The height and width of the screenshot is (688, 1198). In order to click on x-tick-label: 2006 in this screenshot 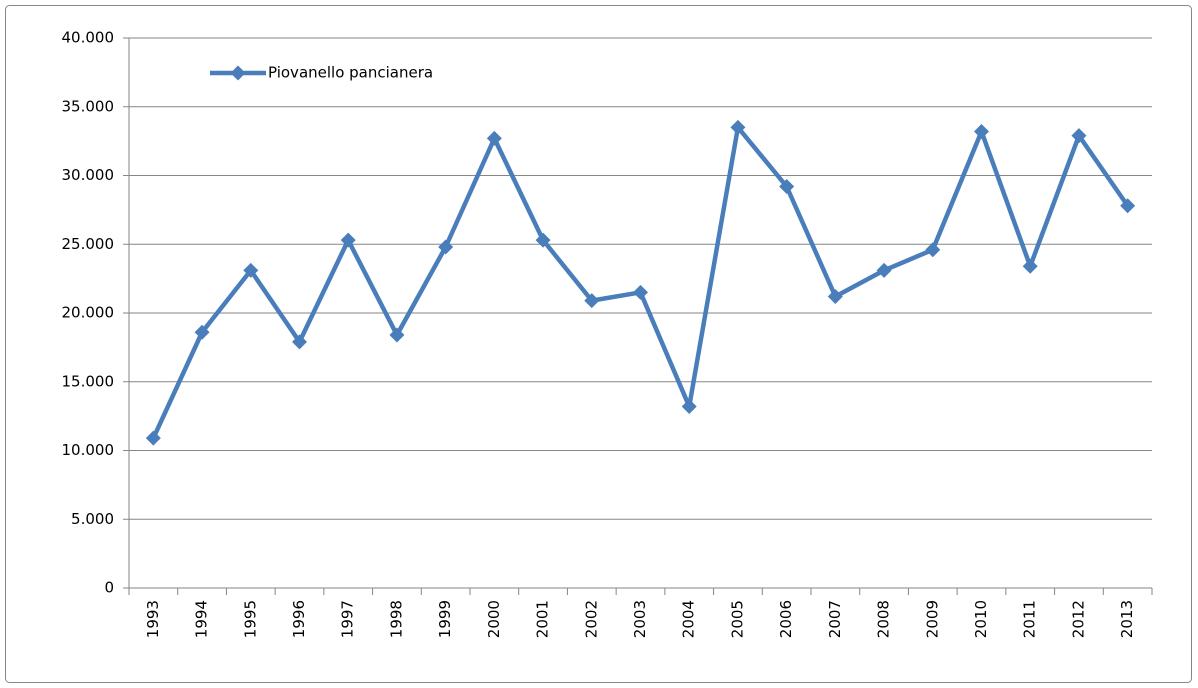, I will do `click(786, 619)`.